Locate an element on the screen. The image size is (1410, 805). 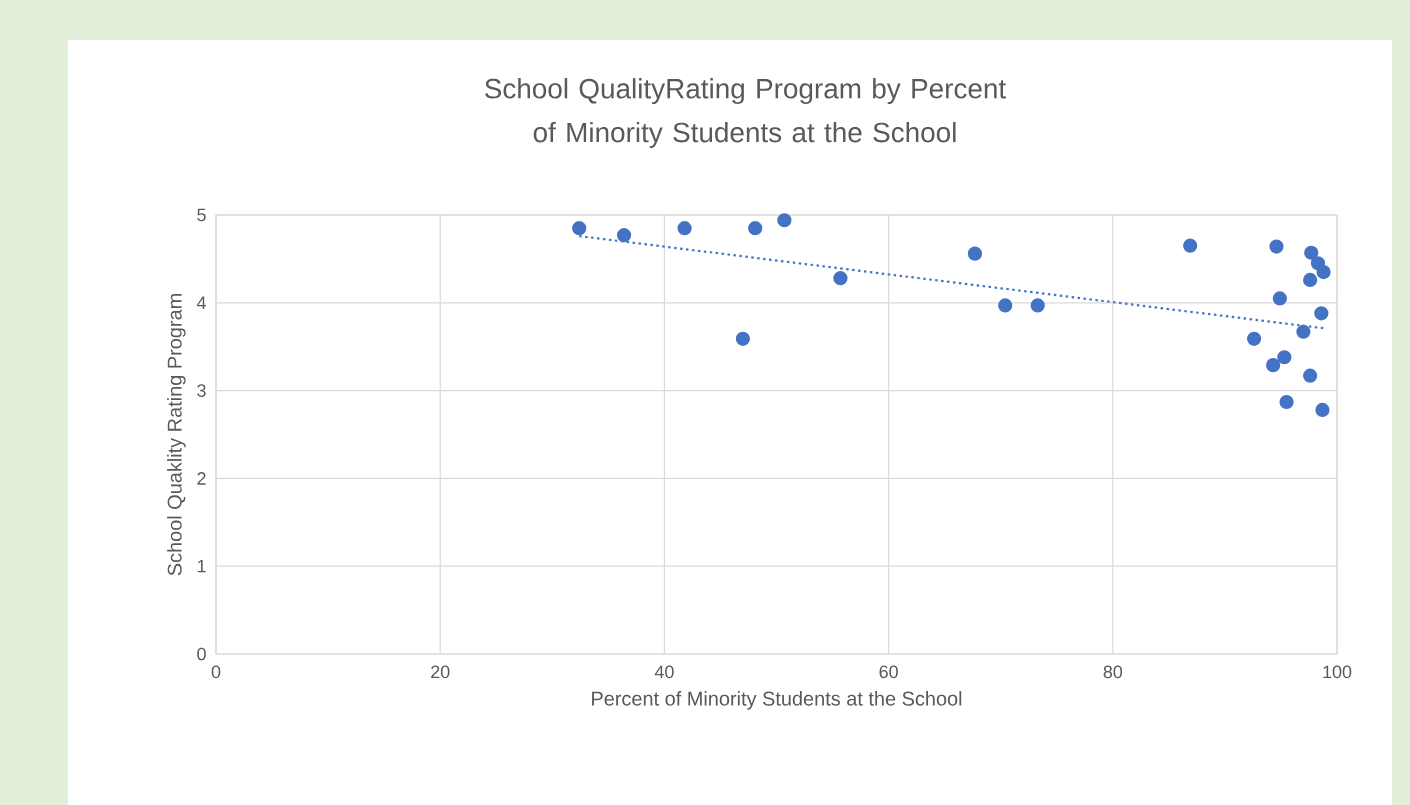
y-axis-title: School Quaklity Rating Program is located at coordinates (176, 435).